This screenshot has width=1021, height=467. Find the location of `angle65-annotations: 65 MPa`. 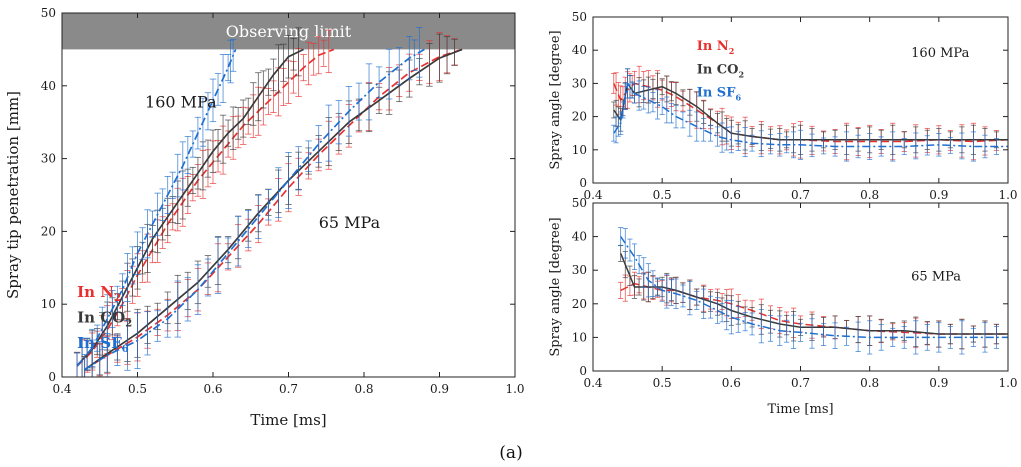

angle65-annotations: 65 MPa is located at coordinates (936, 276).